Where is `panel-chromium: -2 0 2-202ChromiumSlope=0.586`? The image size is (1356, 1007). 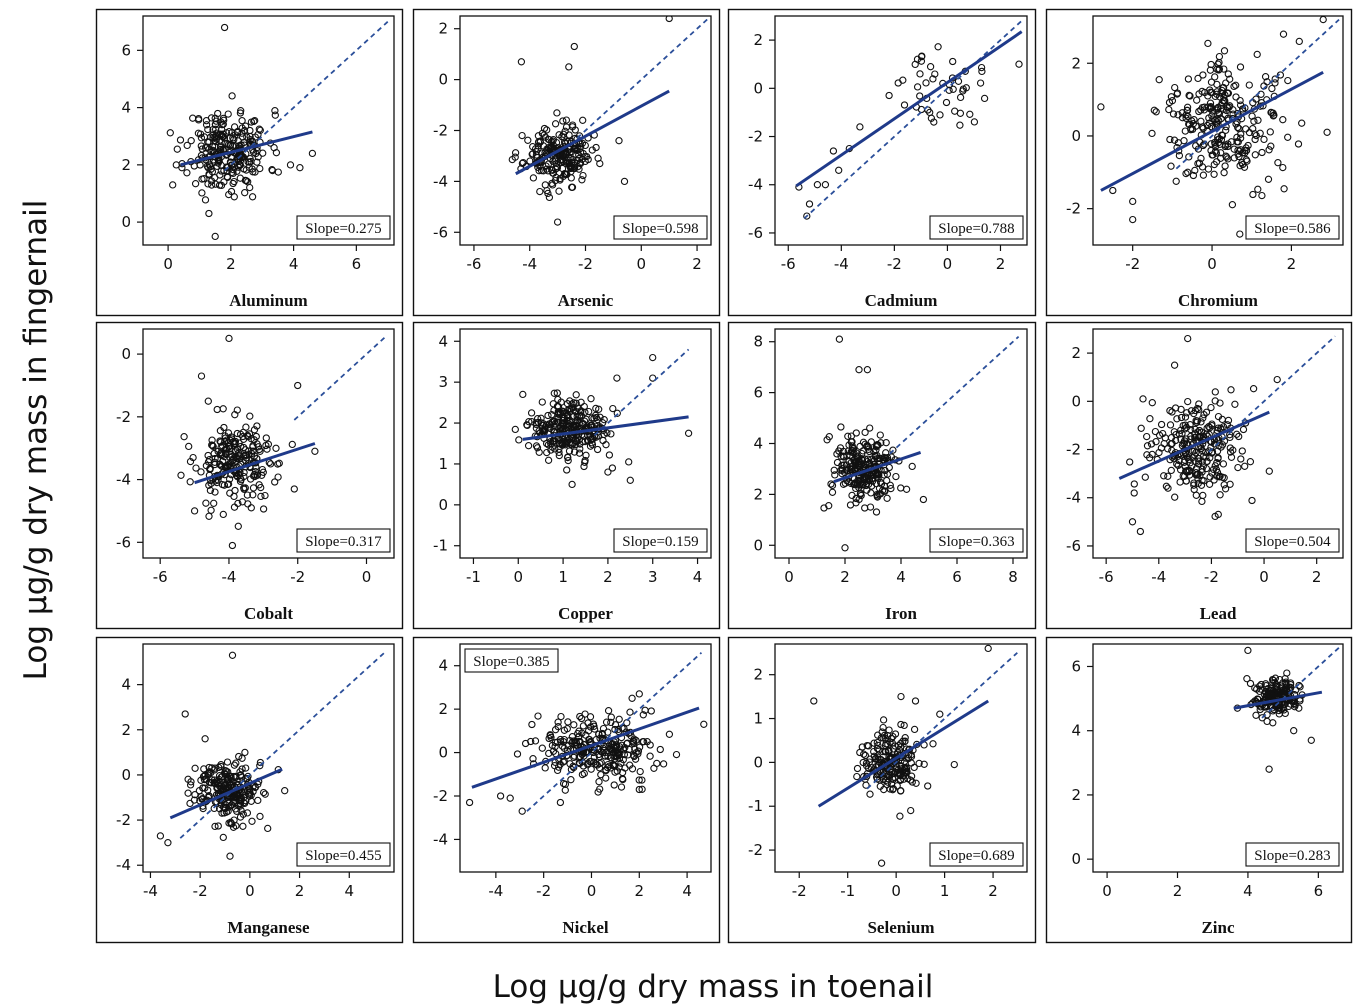 panel-chromium: -2 0 2-202ChromiumSlope=0.586 is located at coordinates (1199, 163).